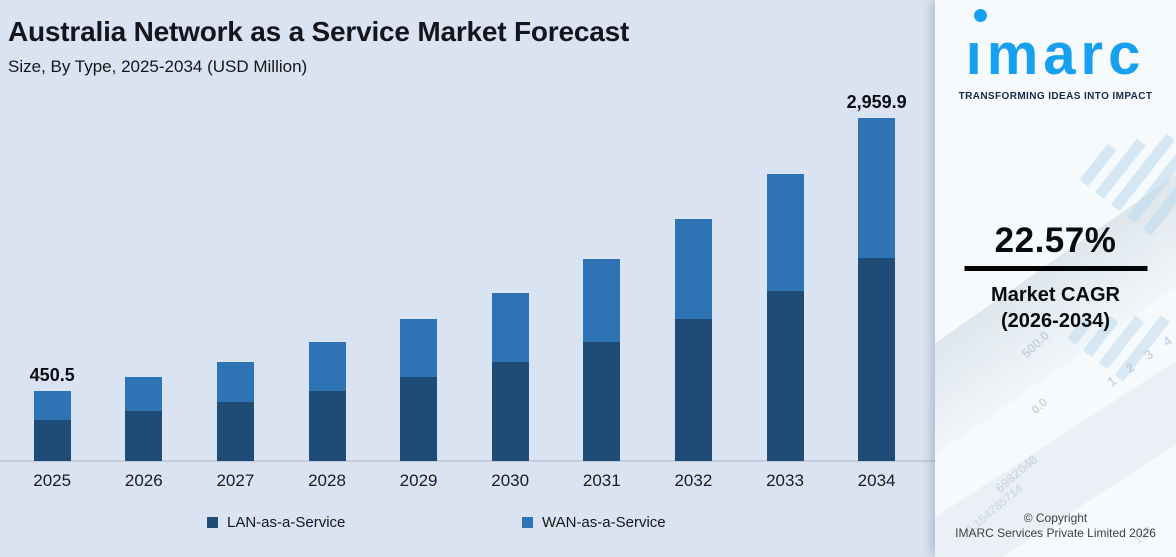 This screenshot has width=1176, height=557. What do you see at coordinates (785, 232) in the screenshot?
I see `bar-2033-wan-segment` at bounding box center [785, 232].